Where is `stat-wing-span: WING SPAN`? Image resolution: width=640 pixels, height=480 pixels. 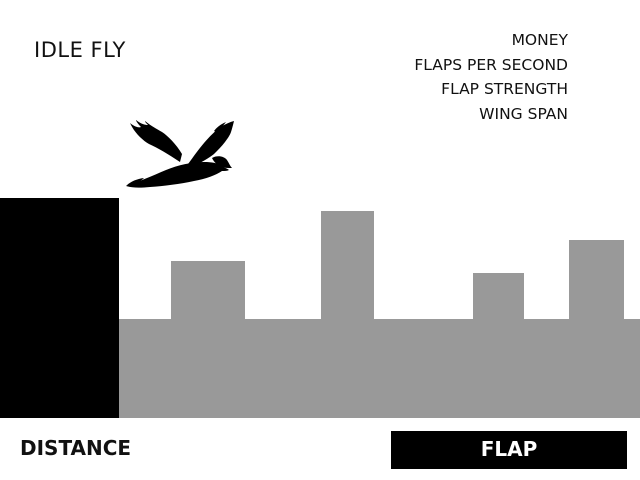 stat-wing-span: WING SPAN is located at coordinates (523, 113).